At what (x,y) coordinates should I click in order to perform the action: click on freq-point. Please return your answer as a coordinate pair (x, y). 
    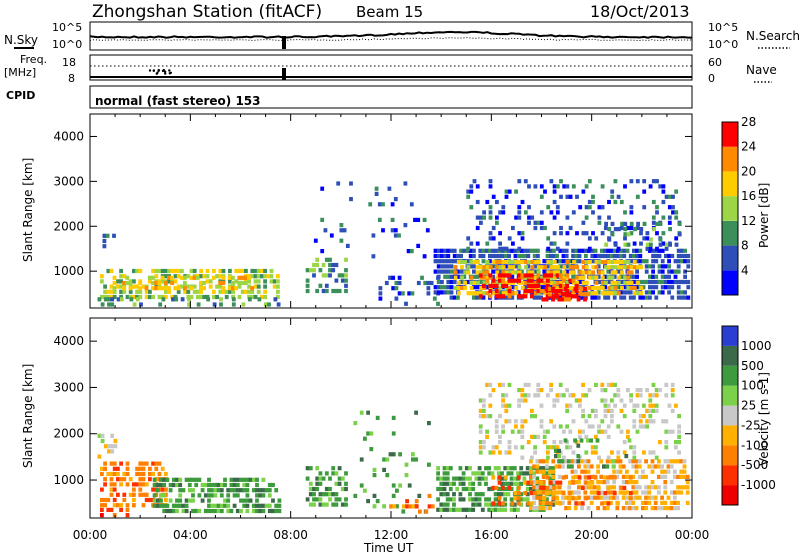
    Looking at the image, I should click on (156, 73).